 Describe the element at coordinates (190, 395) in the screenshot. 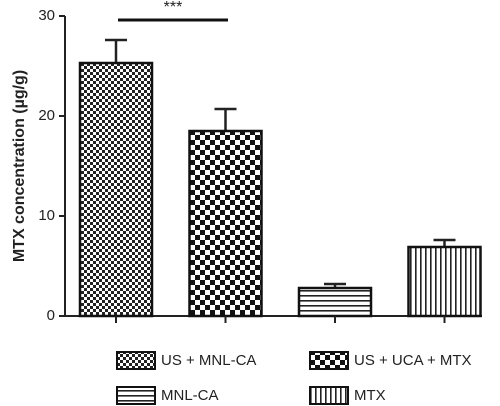

I see `legend-label: MNL-CA` at that location.